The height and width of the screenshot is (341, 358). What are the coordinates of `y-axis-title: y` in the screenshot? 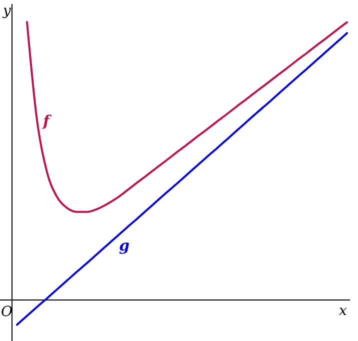 It's located at (7, 11).